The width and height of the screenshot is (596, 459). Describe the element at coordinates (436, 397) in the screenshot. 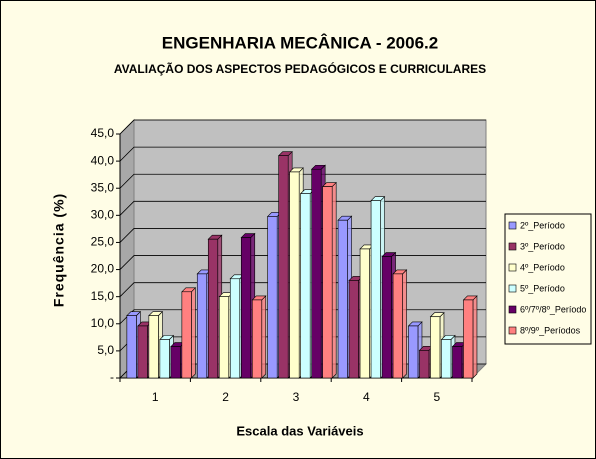

I see `x-tick-label: 5` at that location.